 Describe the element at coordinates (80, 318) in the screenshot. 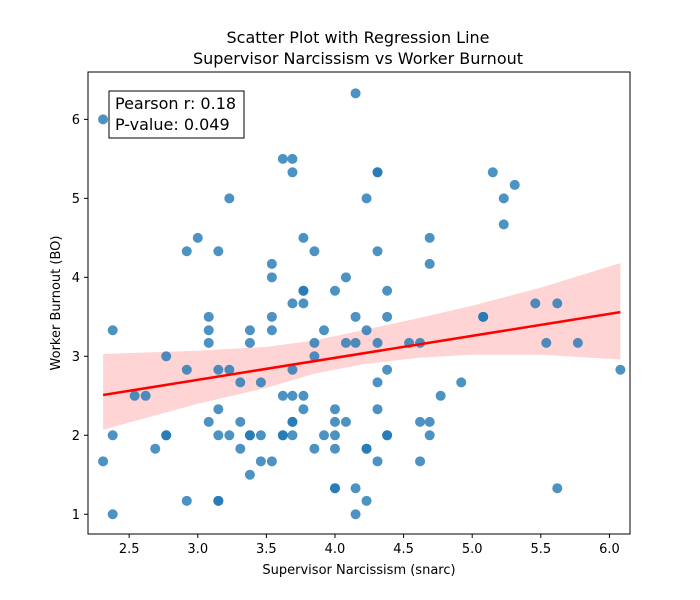

I see `y-axis-ticks: 1 2 3 4 5 6` at that location.